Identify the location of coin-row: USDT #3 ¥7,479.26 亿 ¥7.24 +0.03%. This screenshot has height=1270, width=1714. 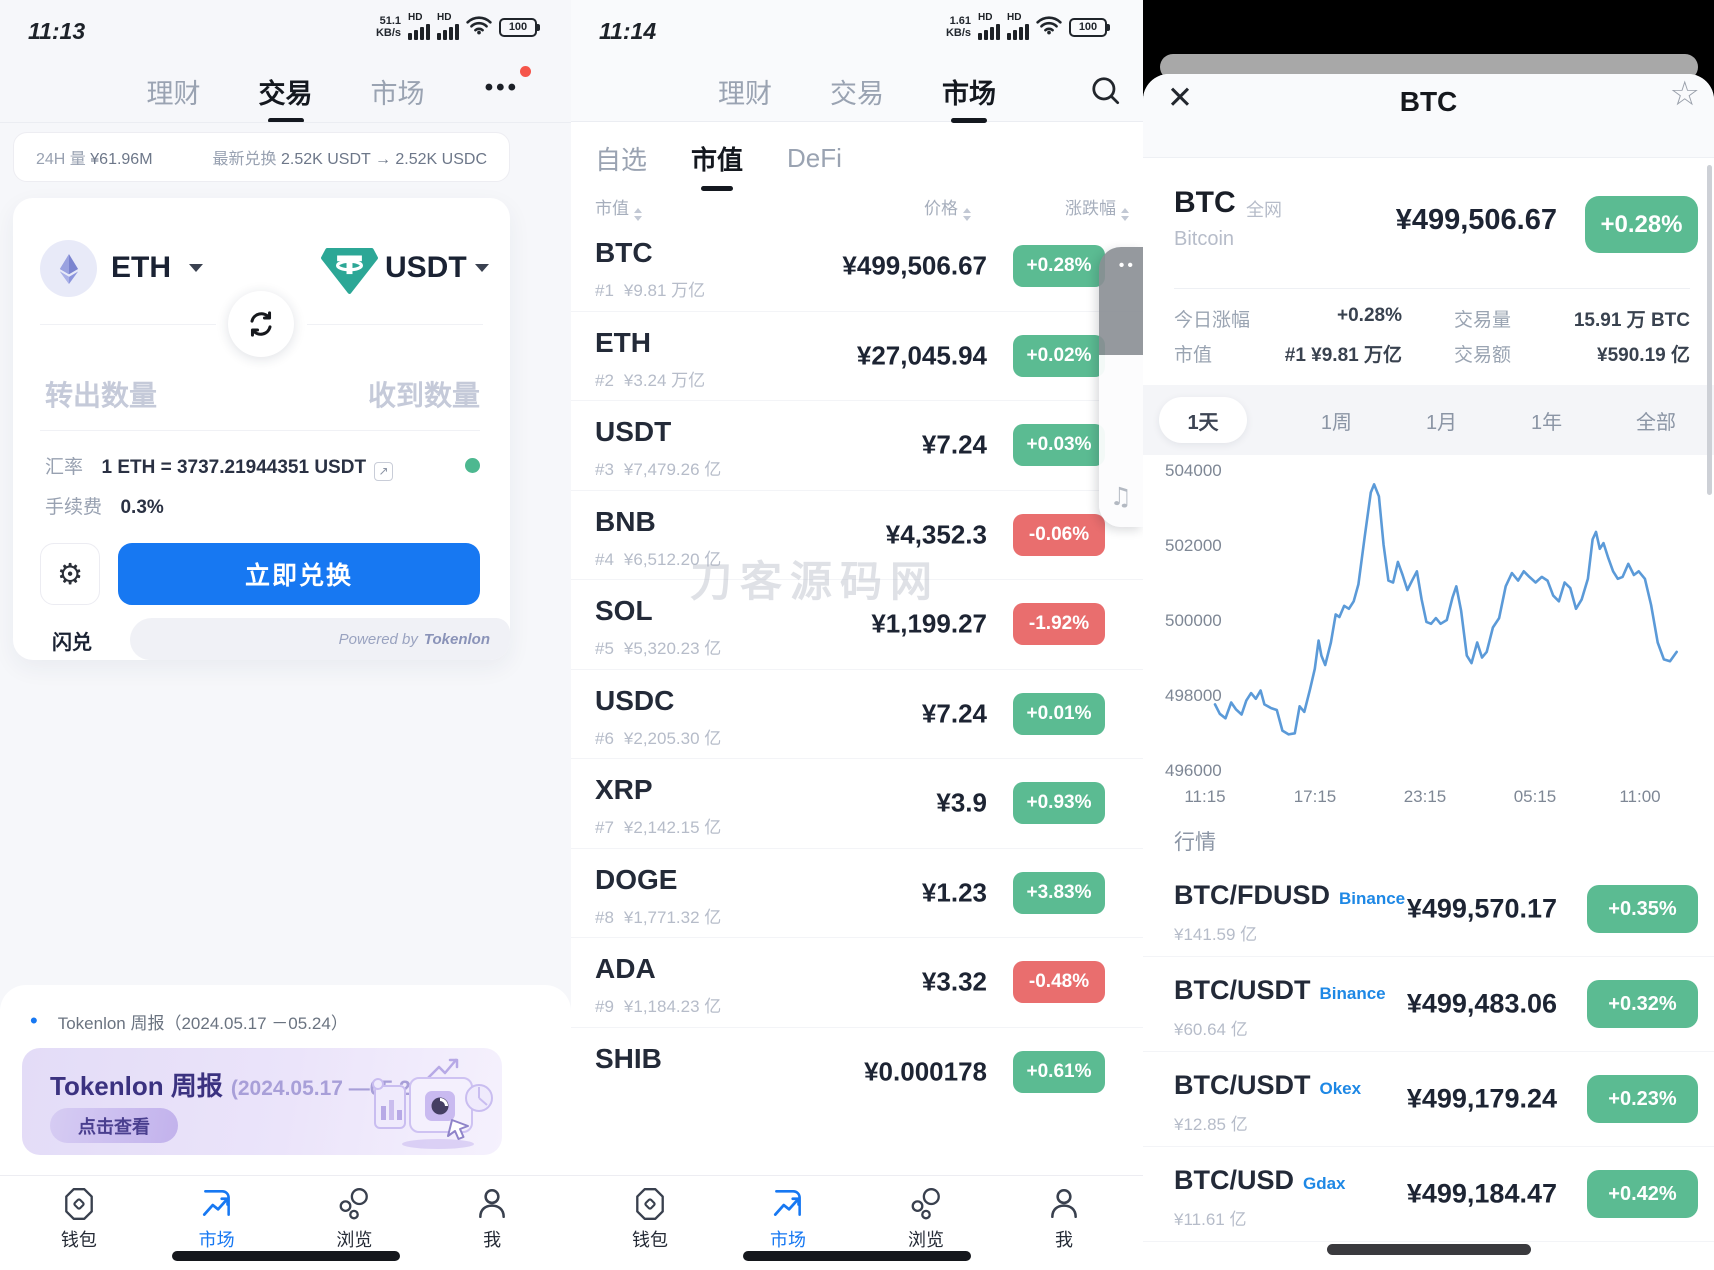
(857, 446).